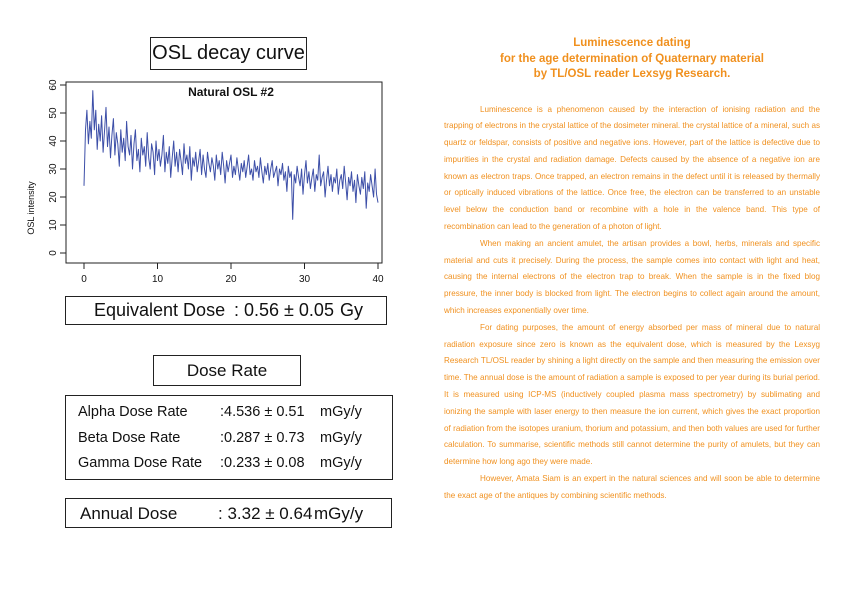 This screenshot has height=595, width=842. What do you see at coordinates (53, 141) in the screenshot?
I see `y-tick-label: 40` at bounding box center [53, 141].